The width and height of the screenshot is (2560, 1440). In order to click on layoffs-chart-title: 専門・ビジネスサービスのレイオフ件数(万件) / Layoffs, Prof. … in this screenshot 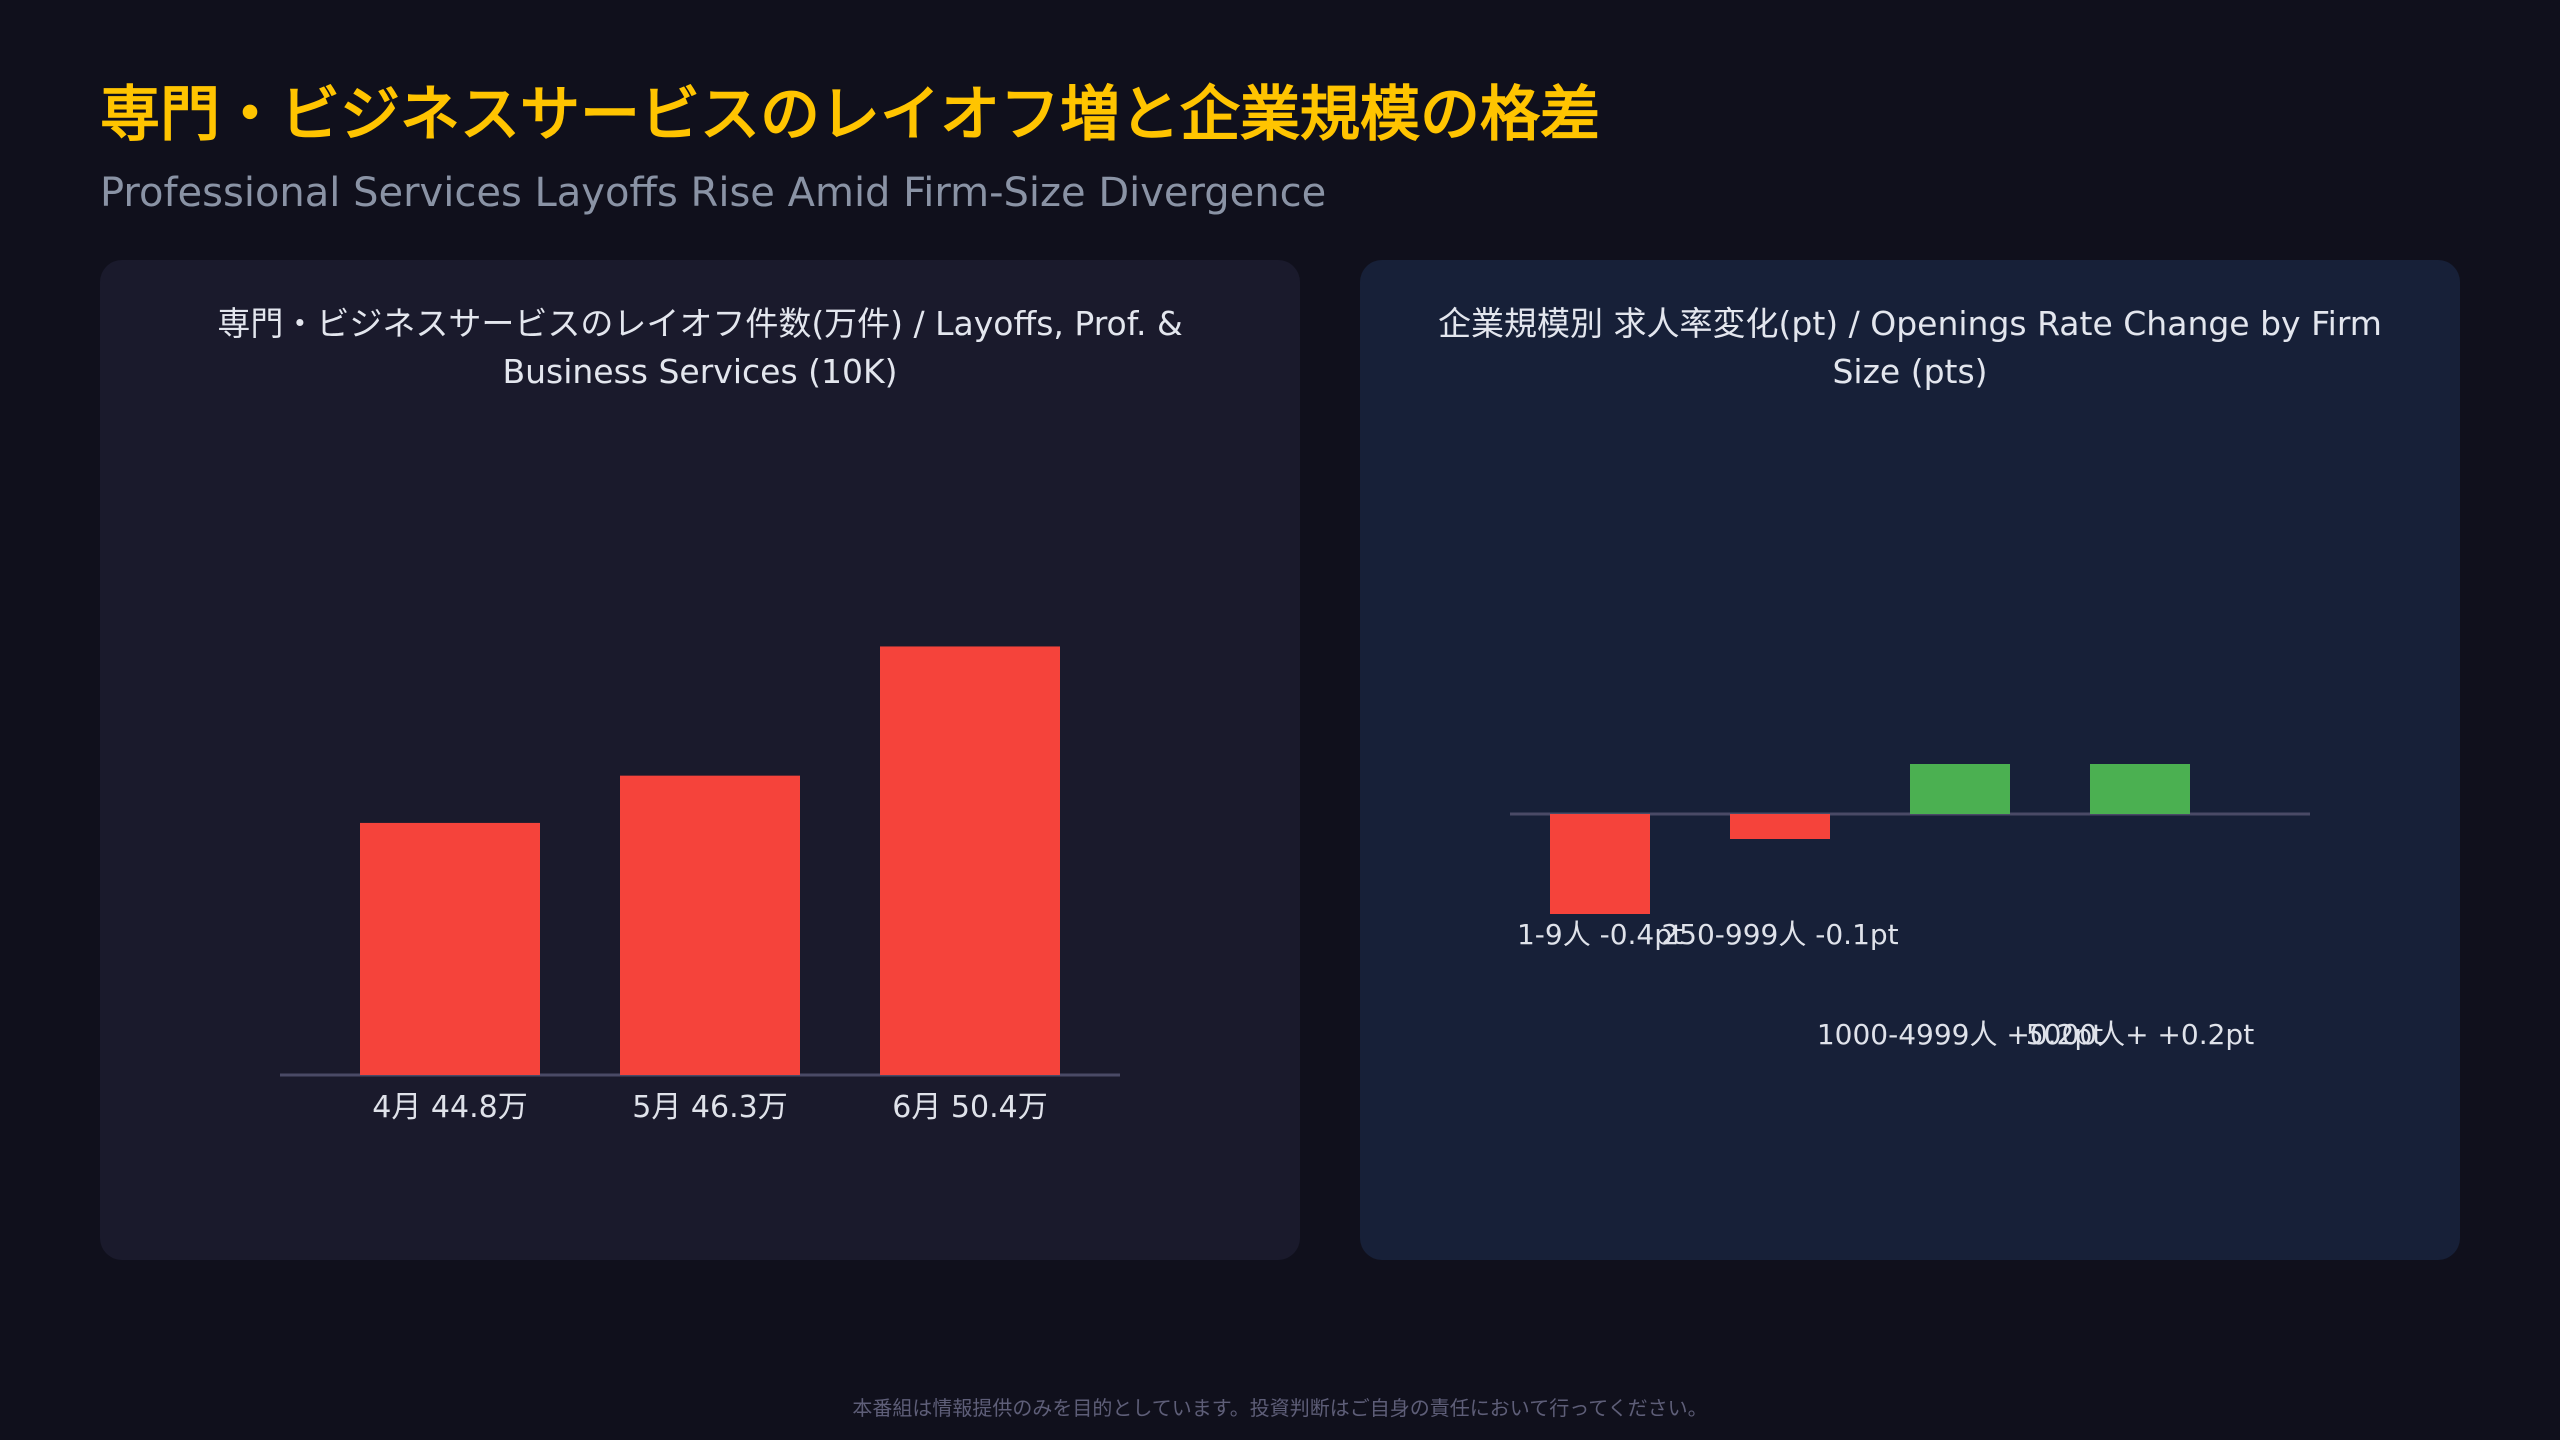, I will do `click(700, 347)`.